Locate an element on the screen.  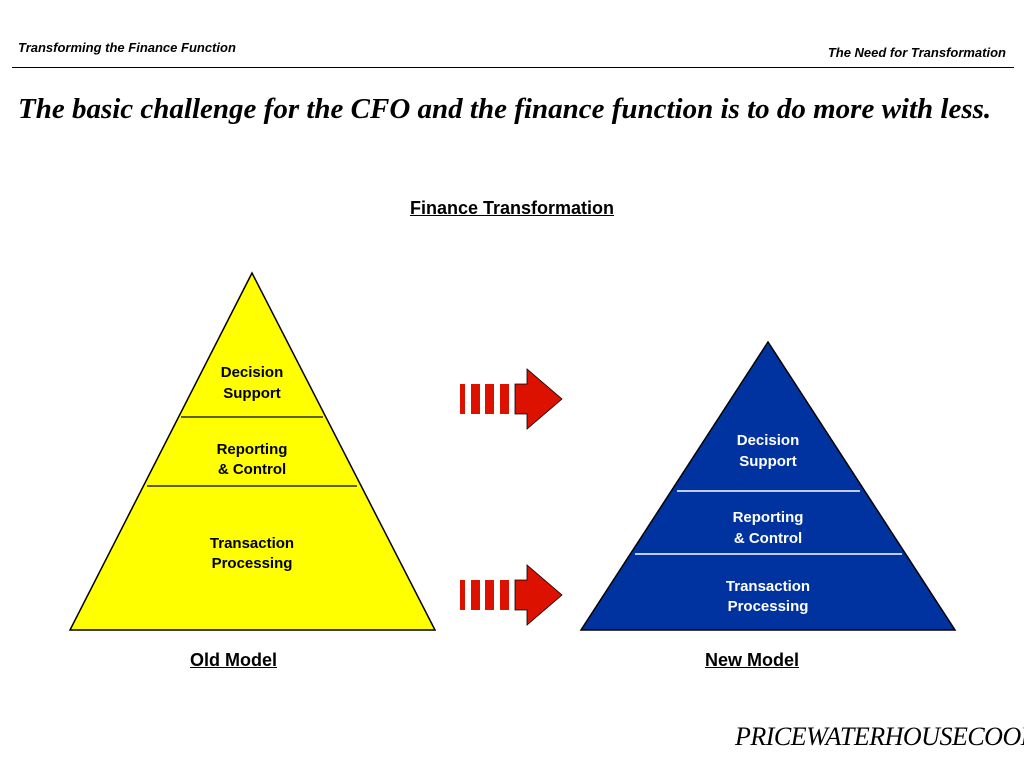
header-left-title: Transforming the Finance Function is located at coordinates (127, 47).